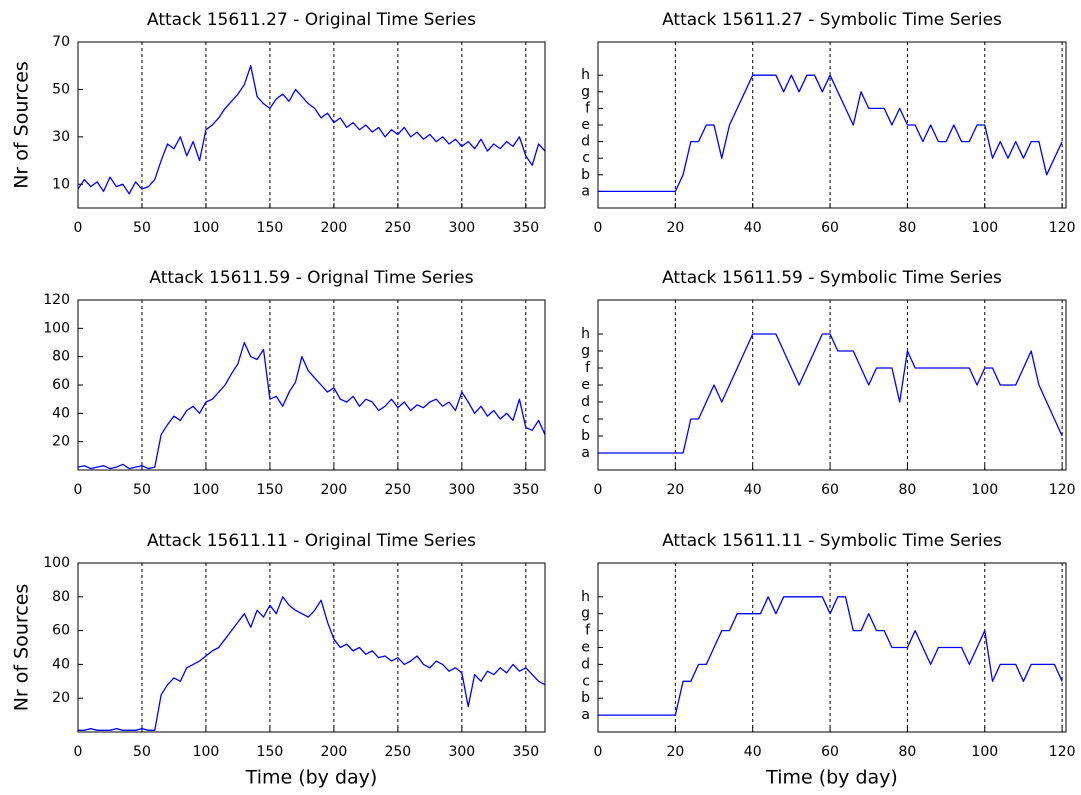  I want to click on y-tick-label: 50, so click(61, 89).